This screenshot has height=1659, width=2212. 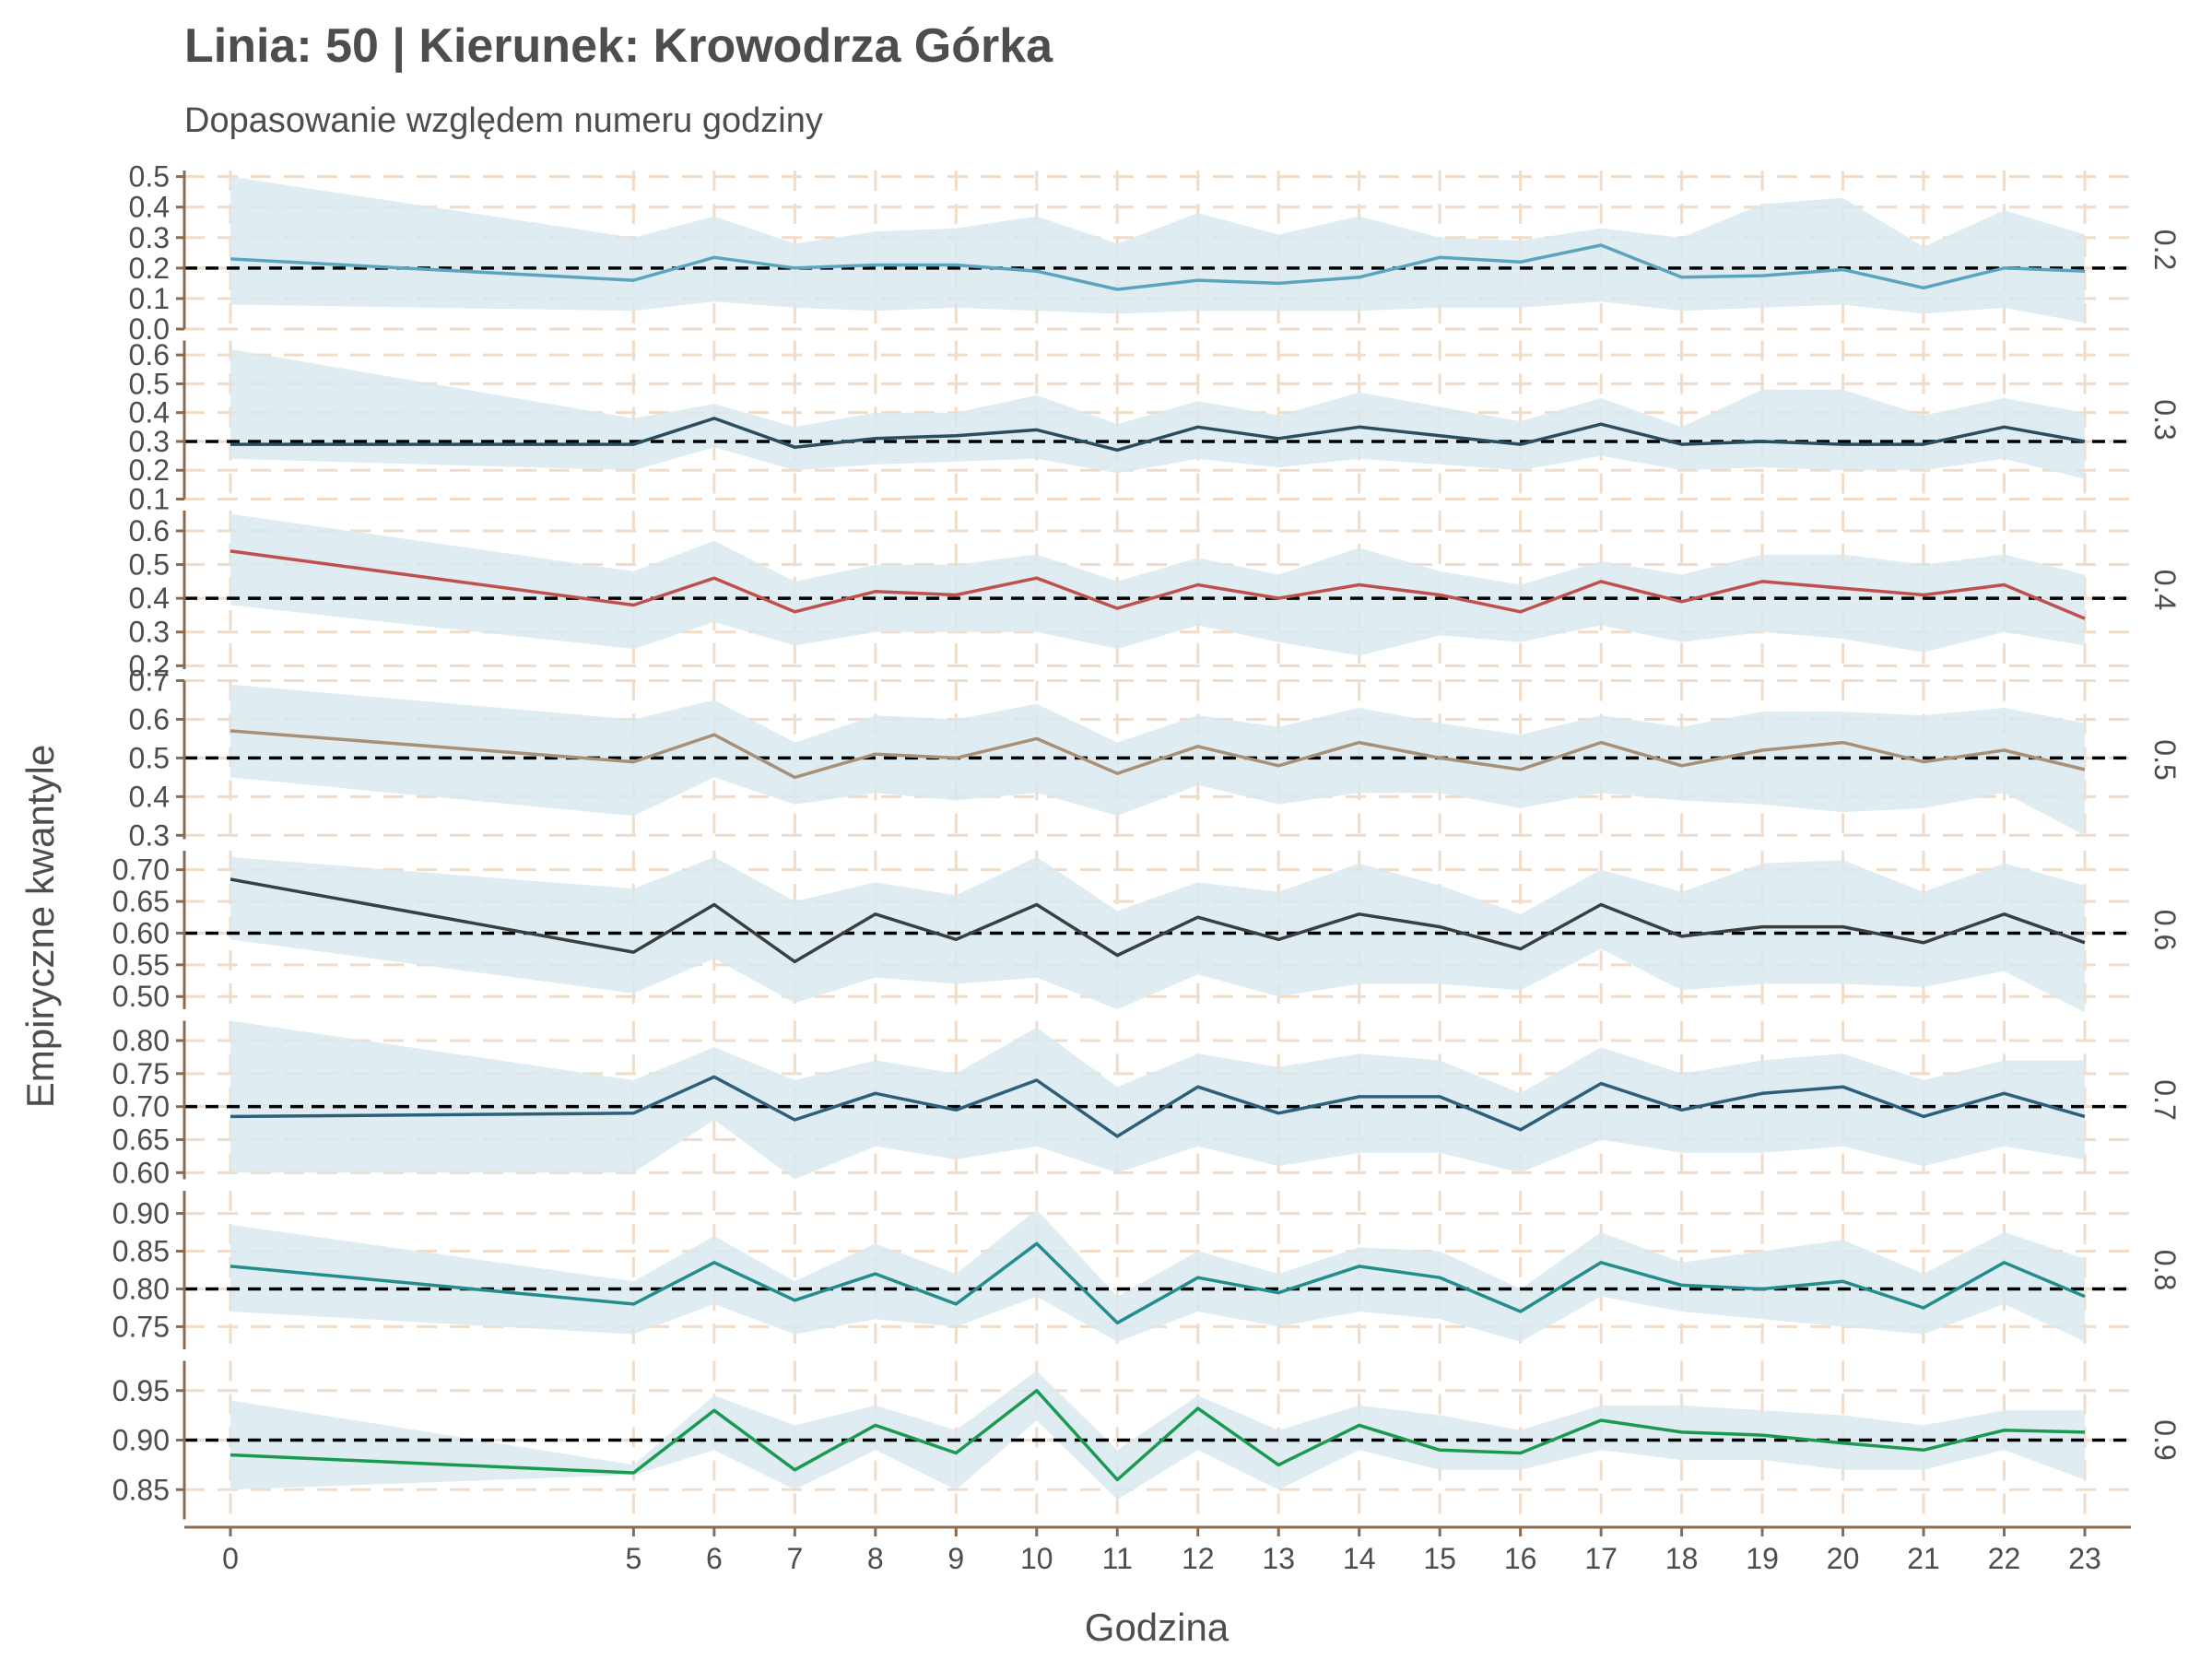 What do you see at coordinates (230, 1558) in the screenshot?
I see `x-tick-label: 0` at bounding box center [230, 1558].